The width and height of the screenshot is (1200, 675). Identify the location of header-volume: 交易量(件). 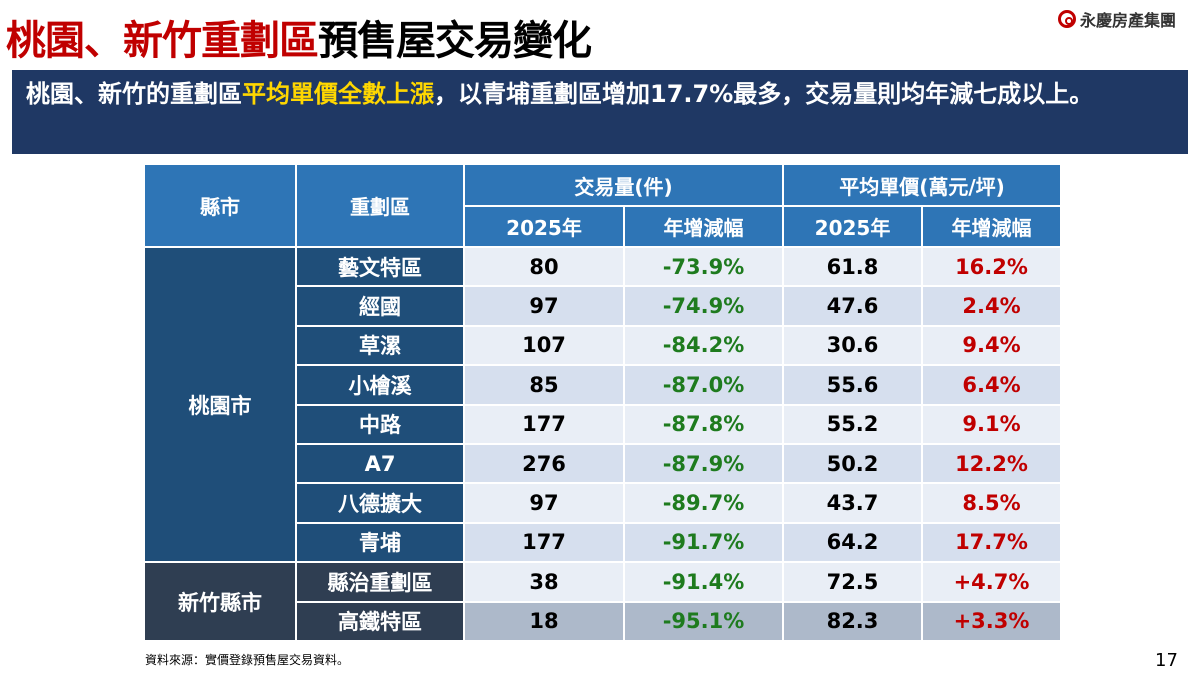
(623, 185).